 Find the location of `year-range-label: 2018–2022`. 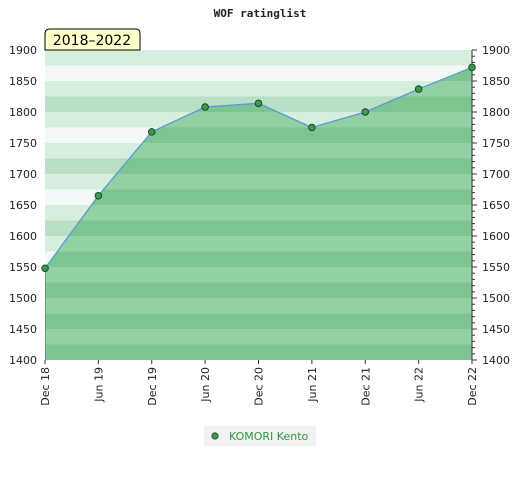

year-range-label: 2018–2022 is located at coordinates (92, 41).